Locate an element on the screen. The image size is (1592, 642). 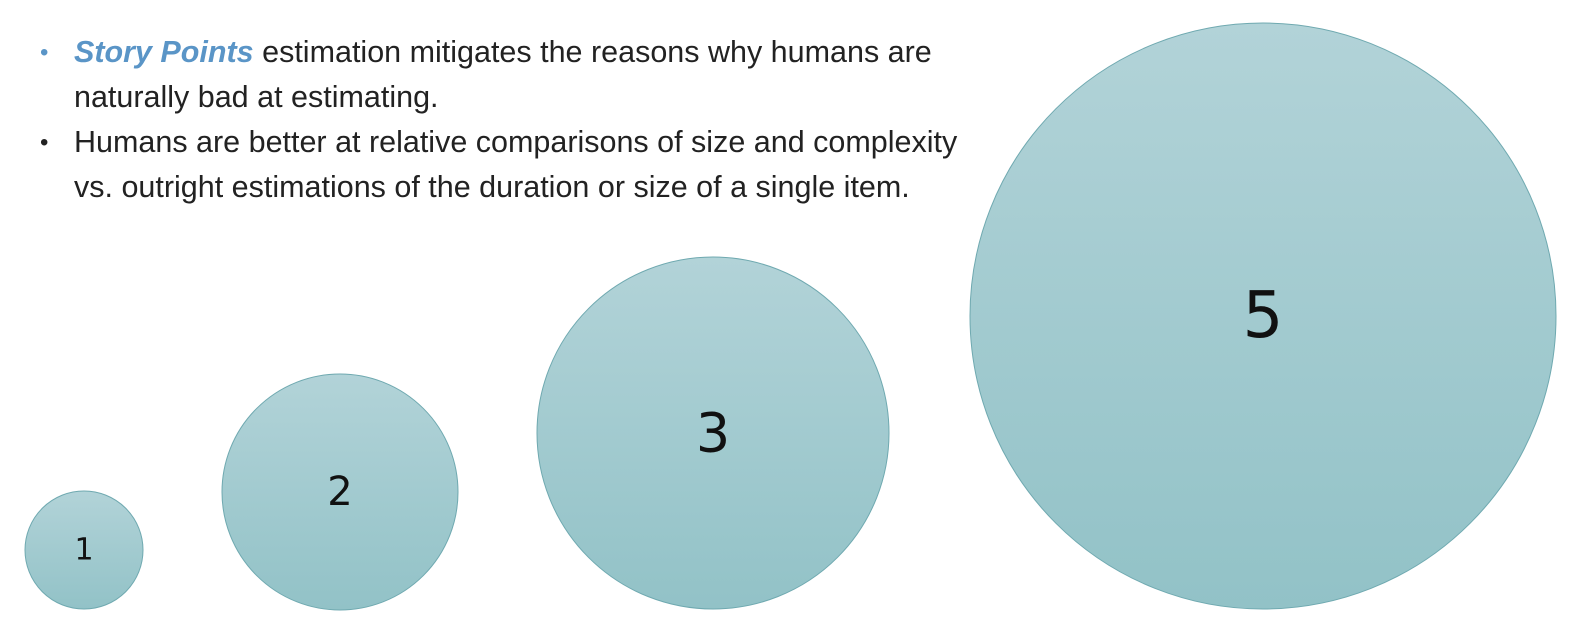
circle-label: 2 is located at coordinates (339, 492).